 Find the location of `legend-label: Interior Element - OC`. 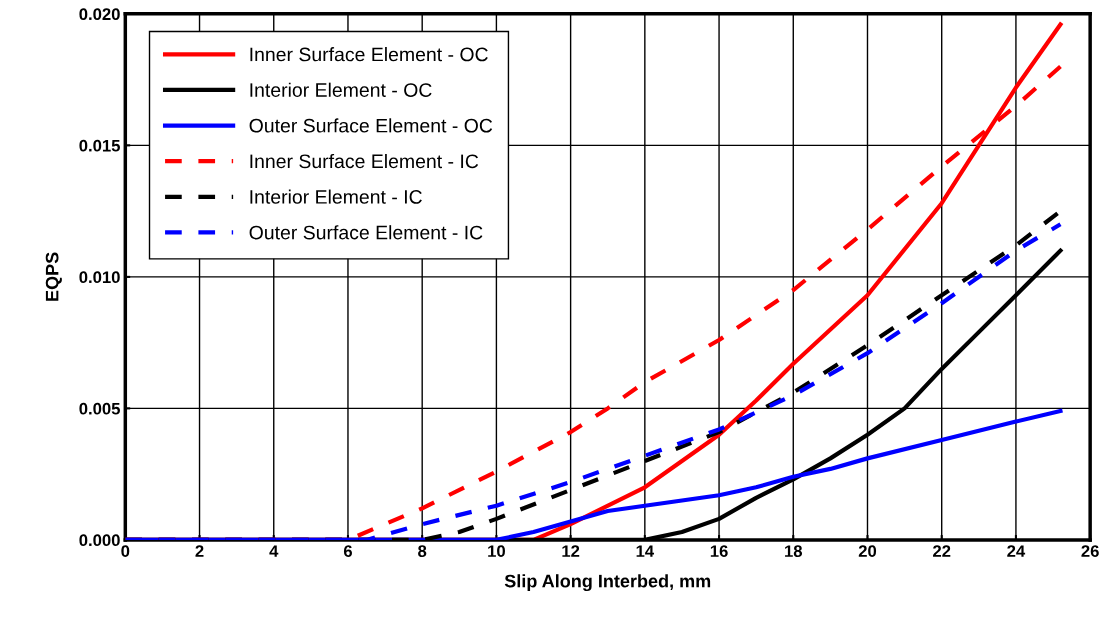

legend-label: Interior Element - OC is located at coordinates (341, 89).